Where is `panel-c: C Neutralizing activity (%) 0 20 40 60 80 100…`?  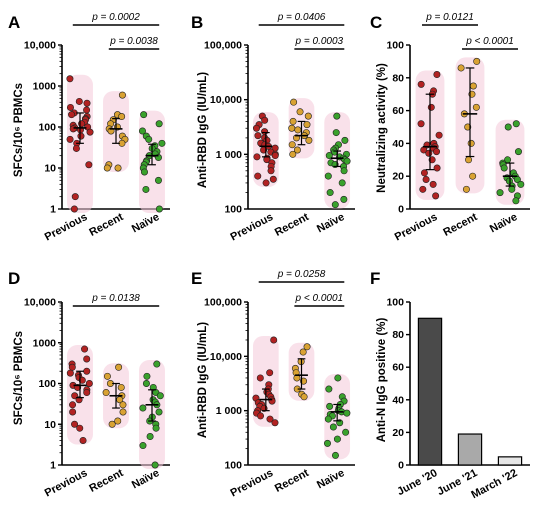 panel-c: C Neutralizing activity (%) 0 20 40 60 80 100… is located at coordinates (450, 127).